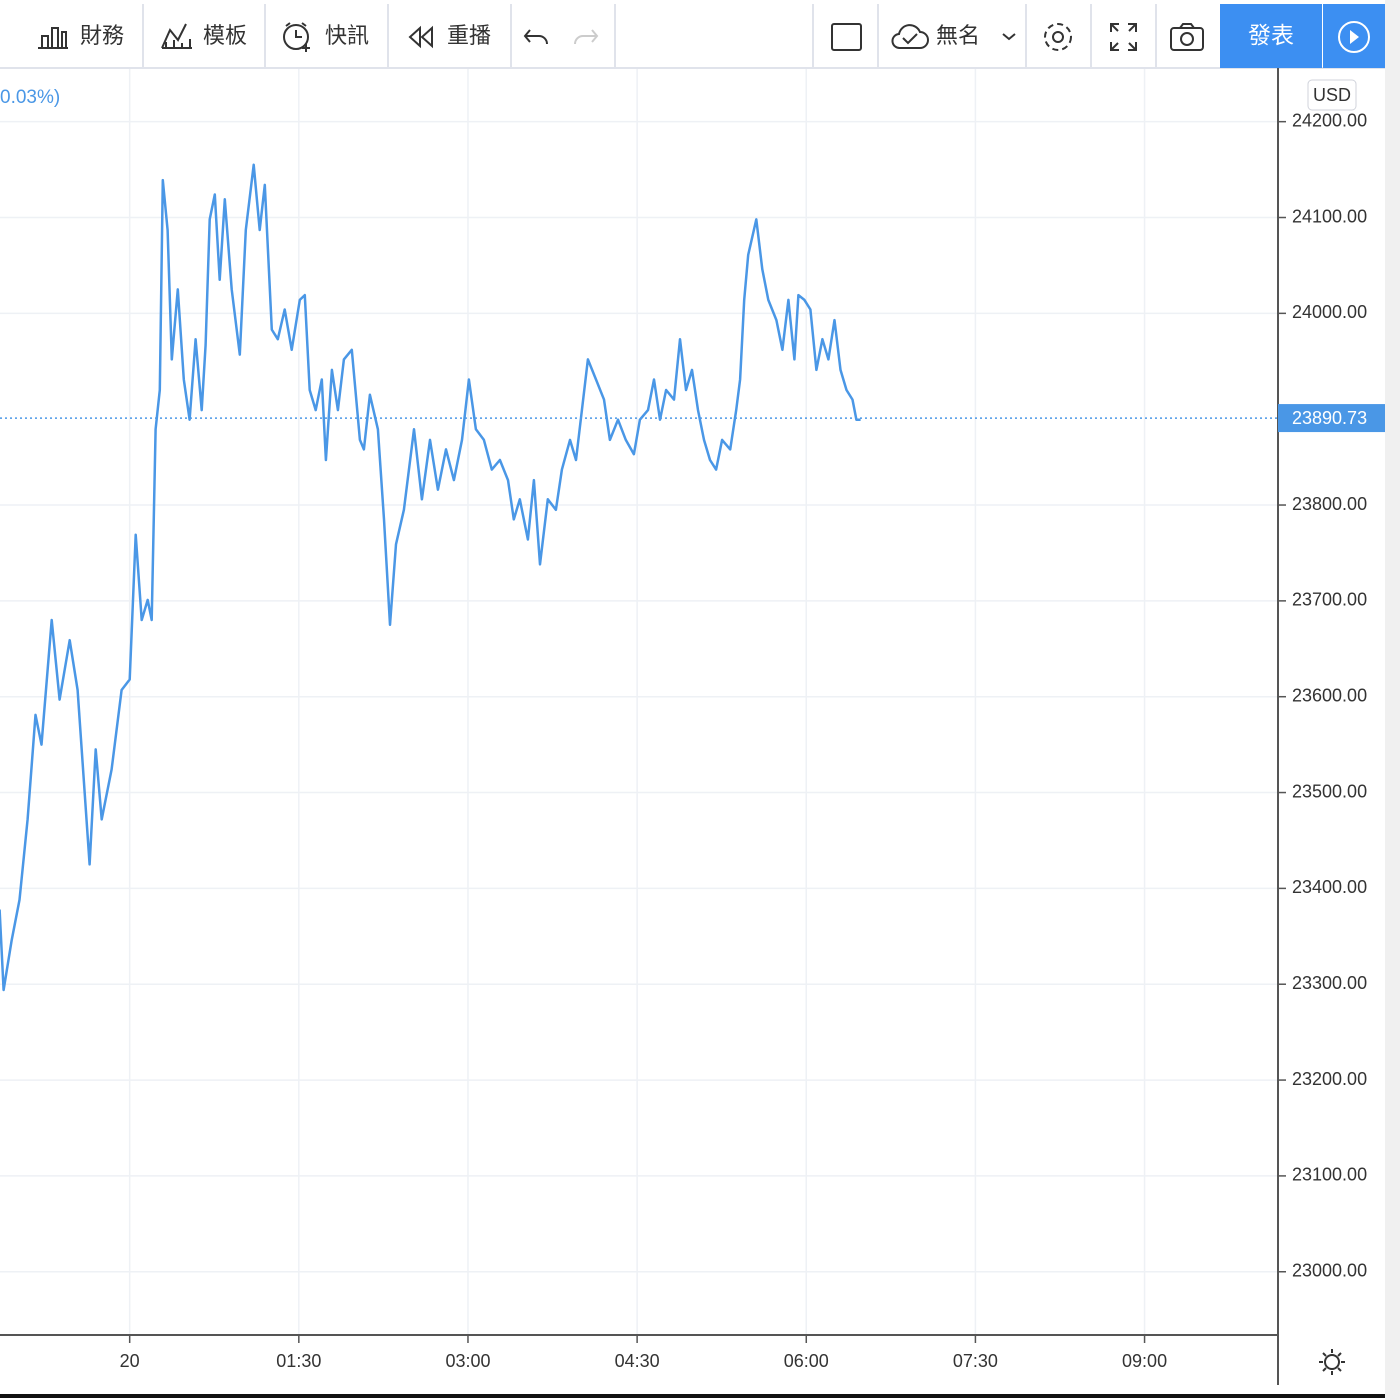 The image size is (1400, 1400). I want to click on toolbar-label: 財務, so click(102, 35).